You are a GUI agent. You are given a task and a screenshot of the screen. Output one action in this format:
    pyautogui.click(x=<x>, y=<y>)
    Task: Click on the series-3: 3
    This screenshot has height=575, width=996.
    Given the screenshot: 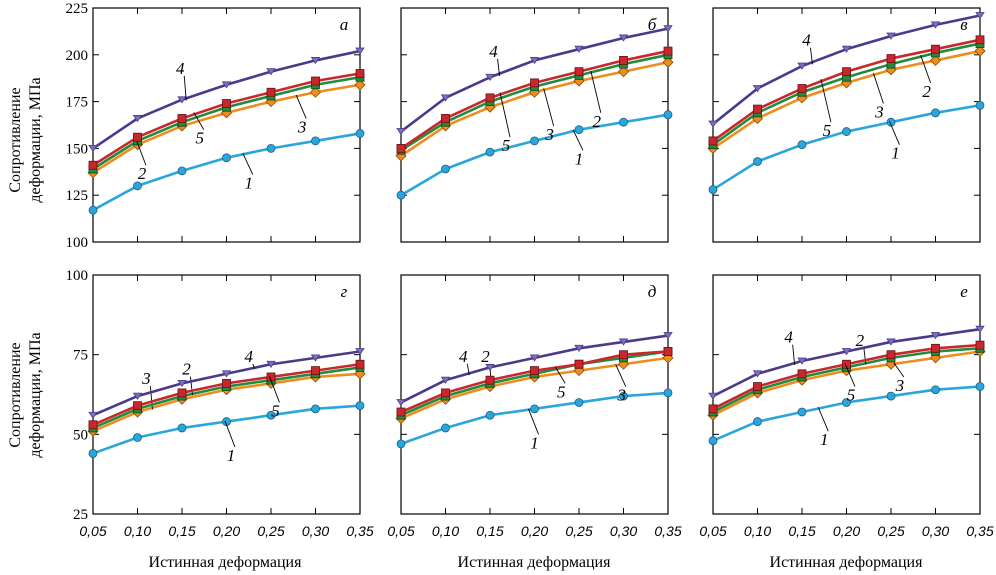 What is the action you would take?
    pyautogui.click(x=846, y=99)
    